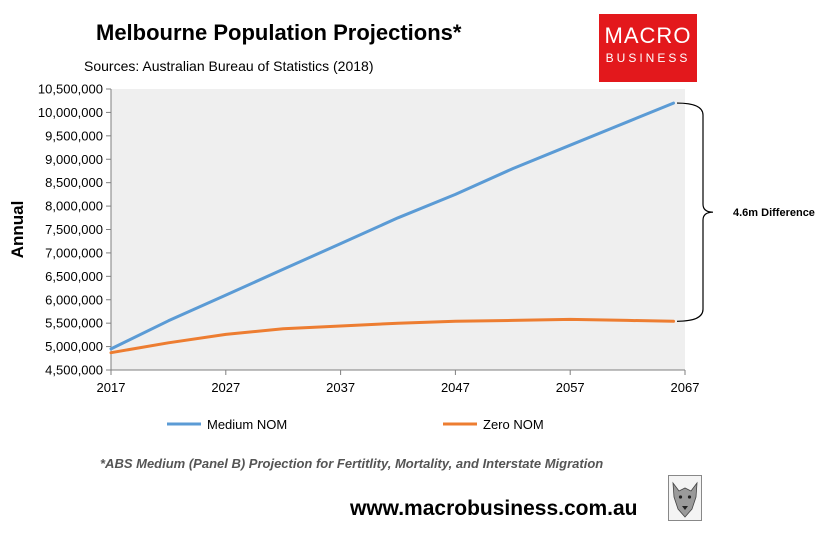 The width and height of the screenshot is (836, 536). I want to click on legend-label: Medium NOM, so click(247, 424).